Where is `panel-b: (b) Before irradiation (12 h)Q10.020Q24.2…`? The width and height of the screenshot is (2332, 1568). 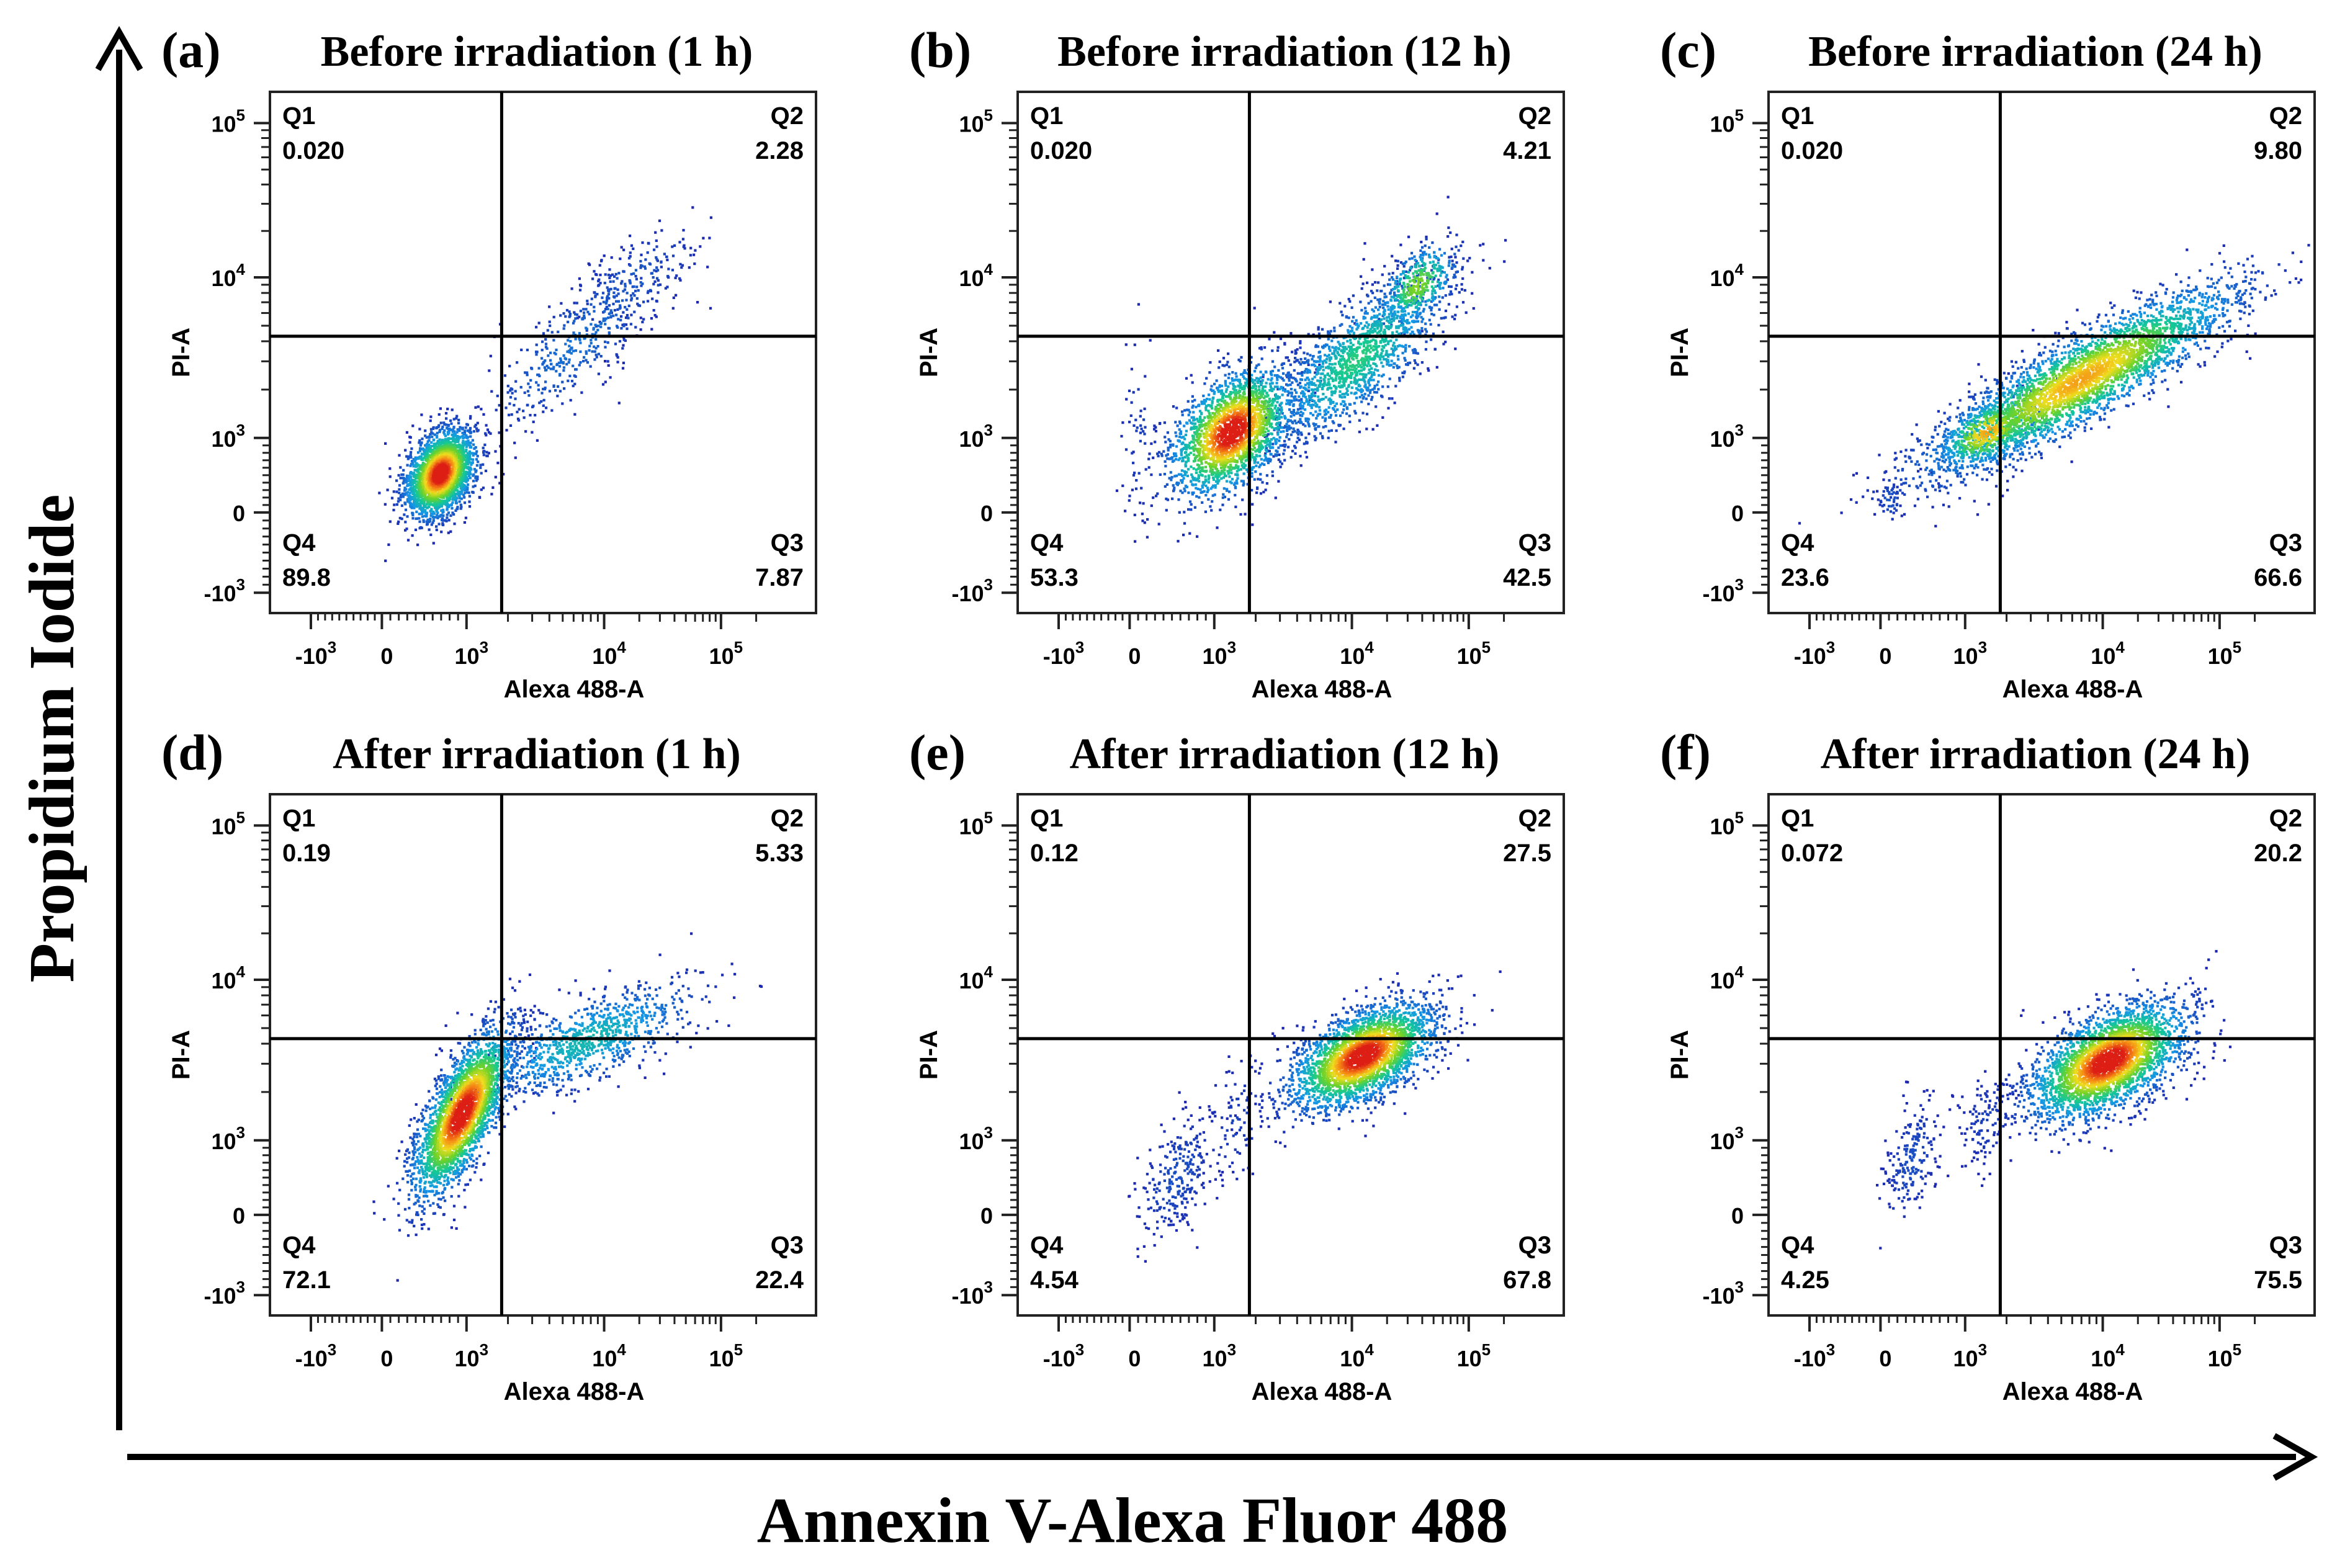
panel-b: (b) Before irradiation (12 h)Q10.020Q24.2… is located at coordinates (1237, 362).